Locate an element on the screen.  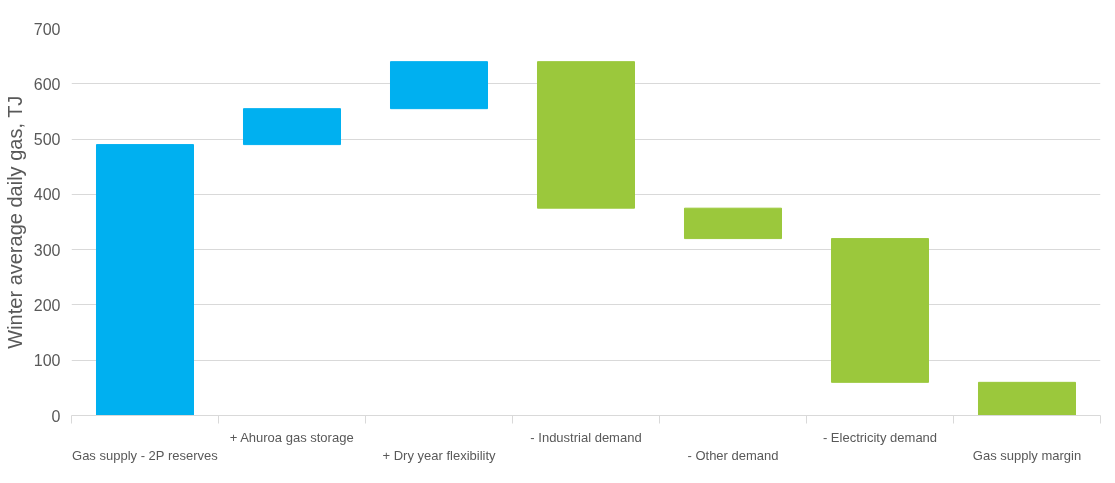
x-tick-label: + Dry year flexibility is located at coordinates (439, 455).